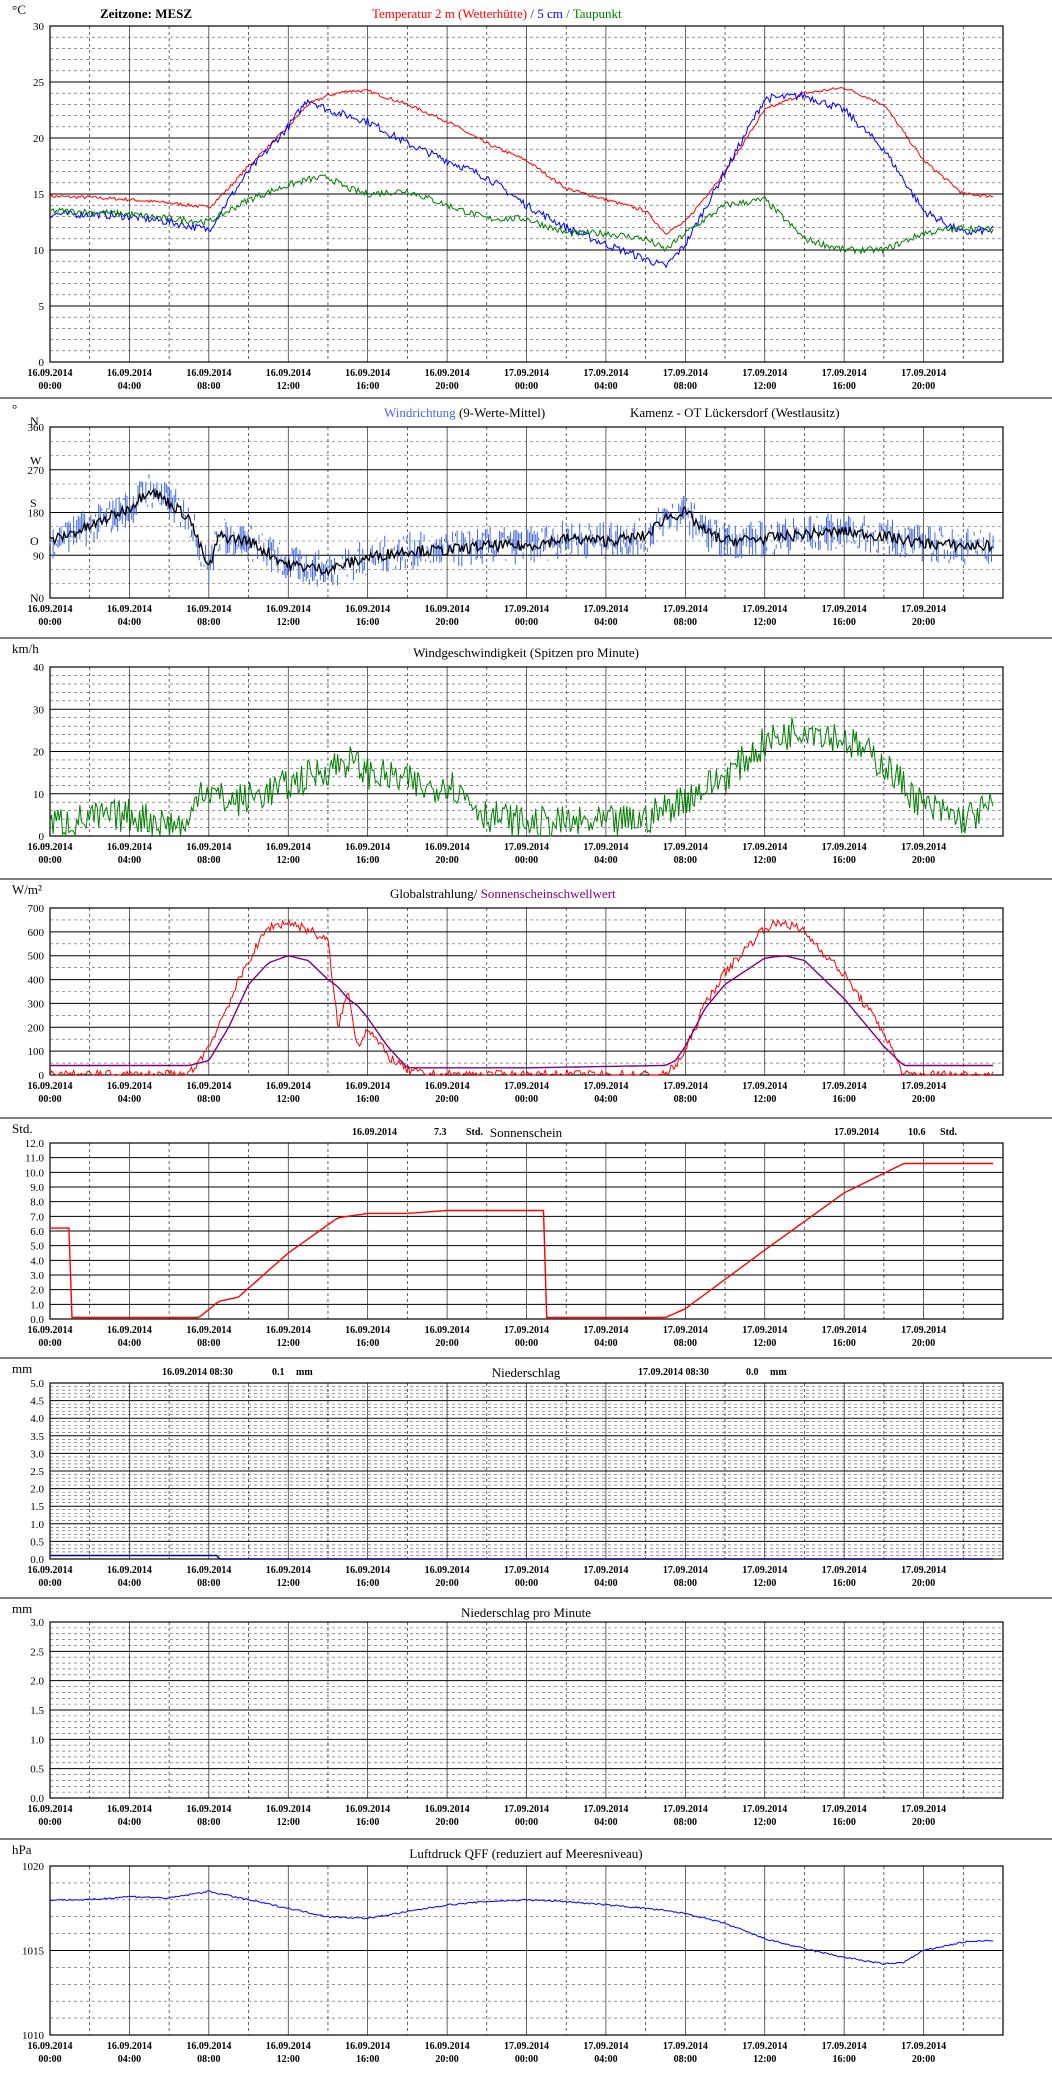  I want to click on y-tick-label: 0.5, so click(37, 1770).